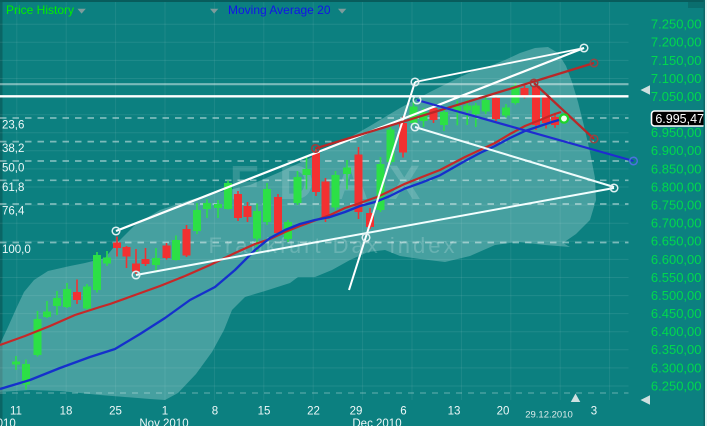 This screenshot has width=707, height=426. Describe the element at coordinates (13, 169) in the screenshot. I see `svg-text: 50,0` at that location.